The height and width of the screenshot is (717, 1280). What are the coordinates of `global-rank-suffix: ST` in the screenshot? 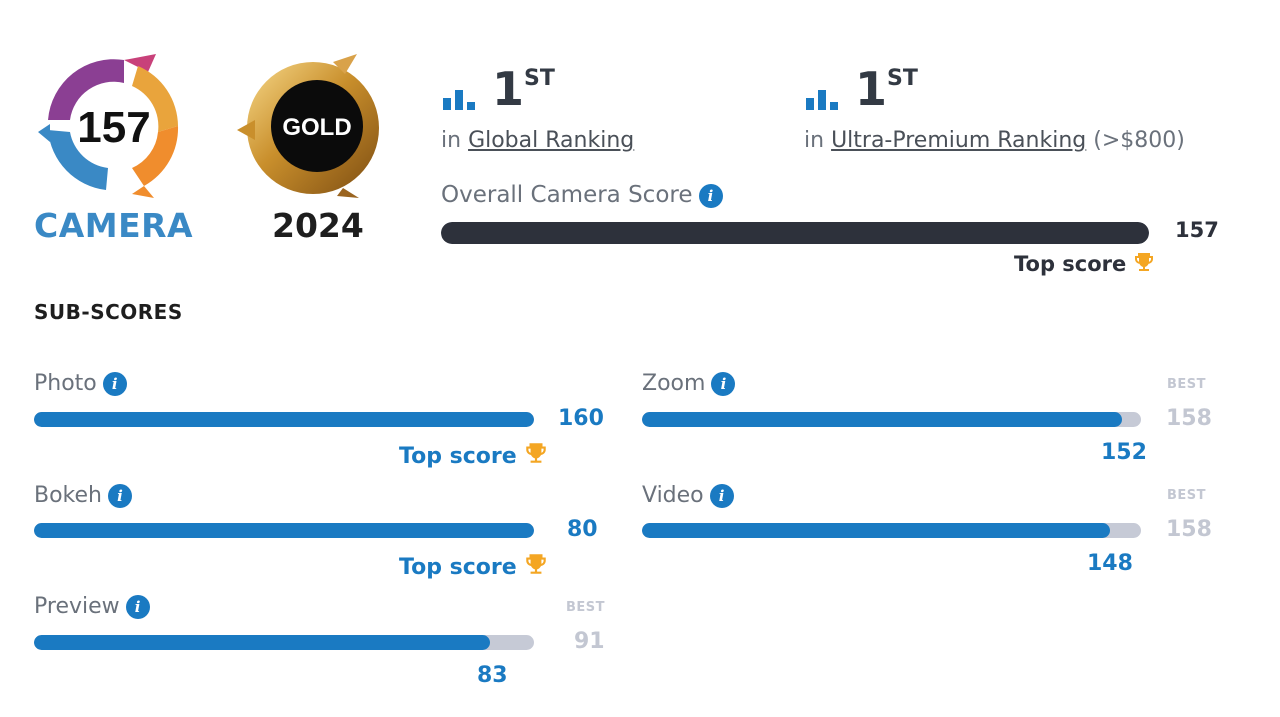 It's located at (539, 78).